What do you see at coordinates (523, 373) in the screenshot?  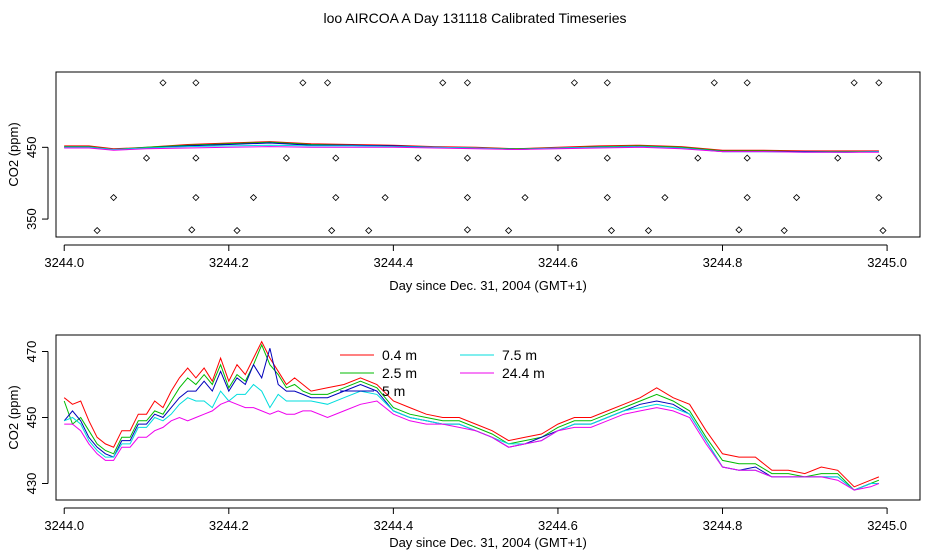 I see `legend-label: 24.4 m` at bounding box center [523, 373].